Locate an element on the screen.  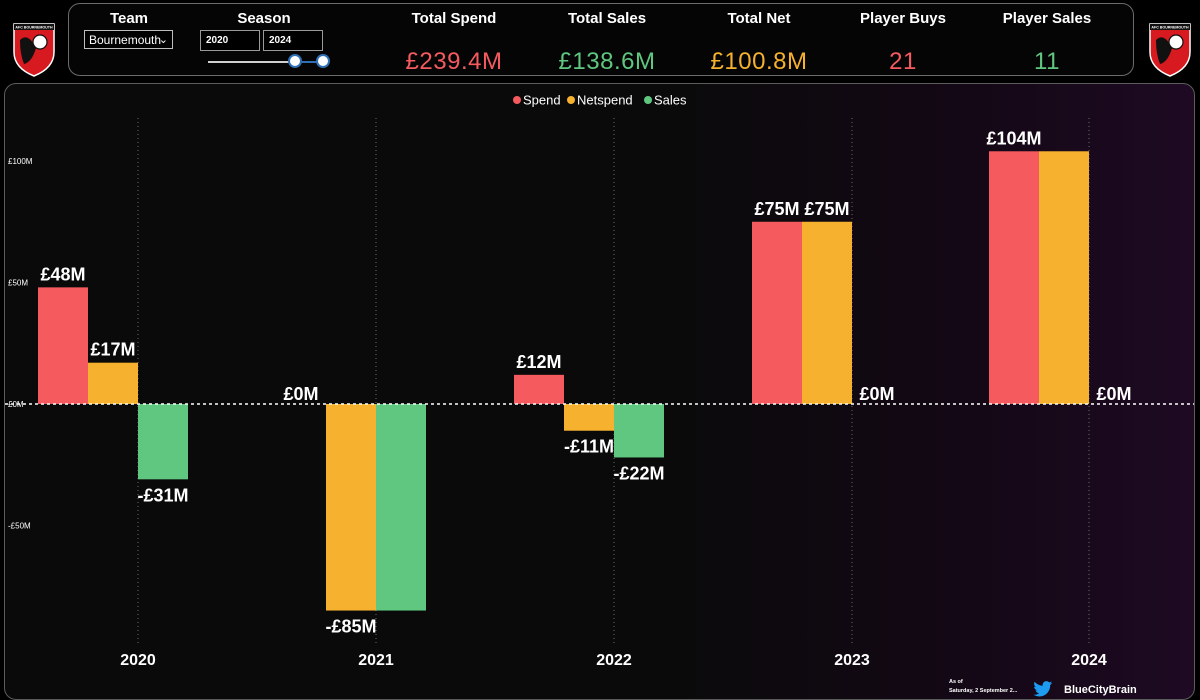
legend-label-sales: Sales is located at coordinates (670, 100).